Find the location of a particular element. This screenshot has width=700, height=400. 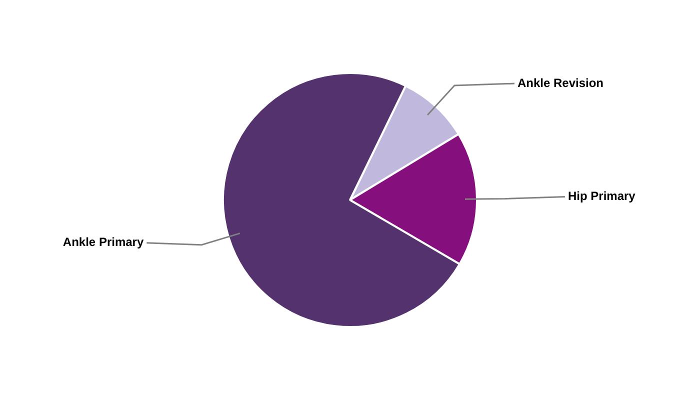

slice-label: Hip Primary is located at coordinates (602, 196).